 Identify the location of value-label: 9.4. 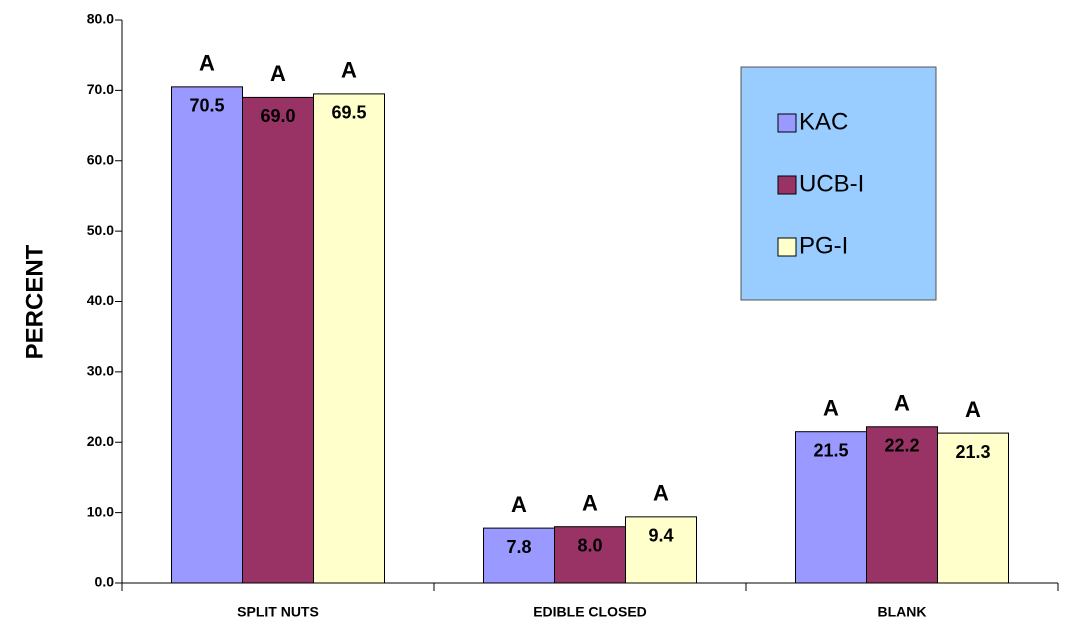
(660, 536).